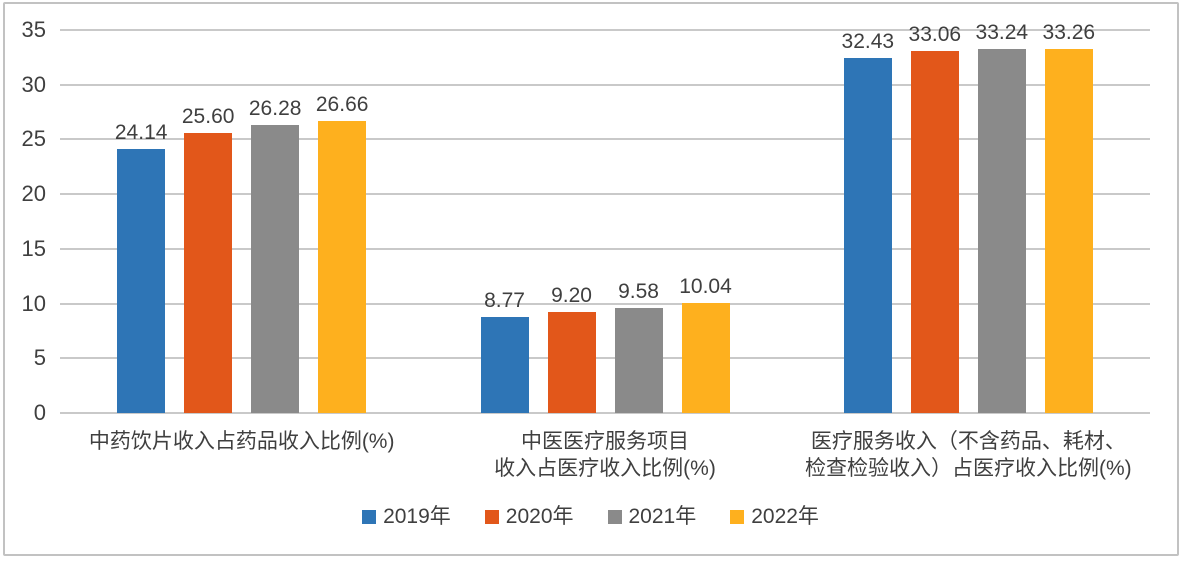  Describe the element at coordinates (208, 272) in the screenshot. I see `bar-2020年-cat1` at that location.